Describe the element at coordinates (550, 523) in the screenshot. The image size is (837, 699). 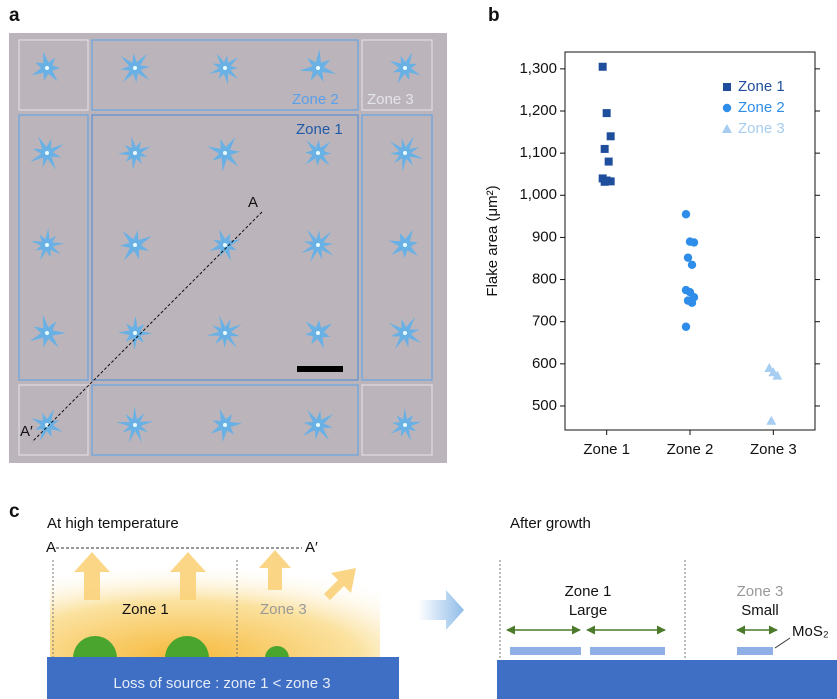
I see `caption: After growth` at that location.